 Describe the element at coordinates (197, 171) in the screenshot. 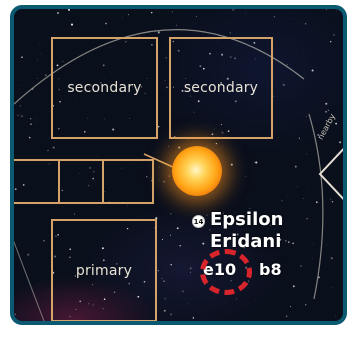

I see `star-icon` at that location.